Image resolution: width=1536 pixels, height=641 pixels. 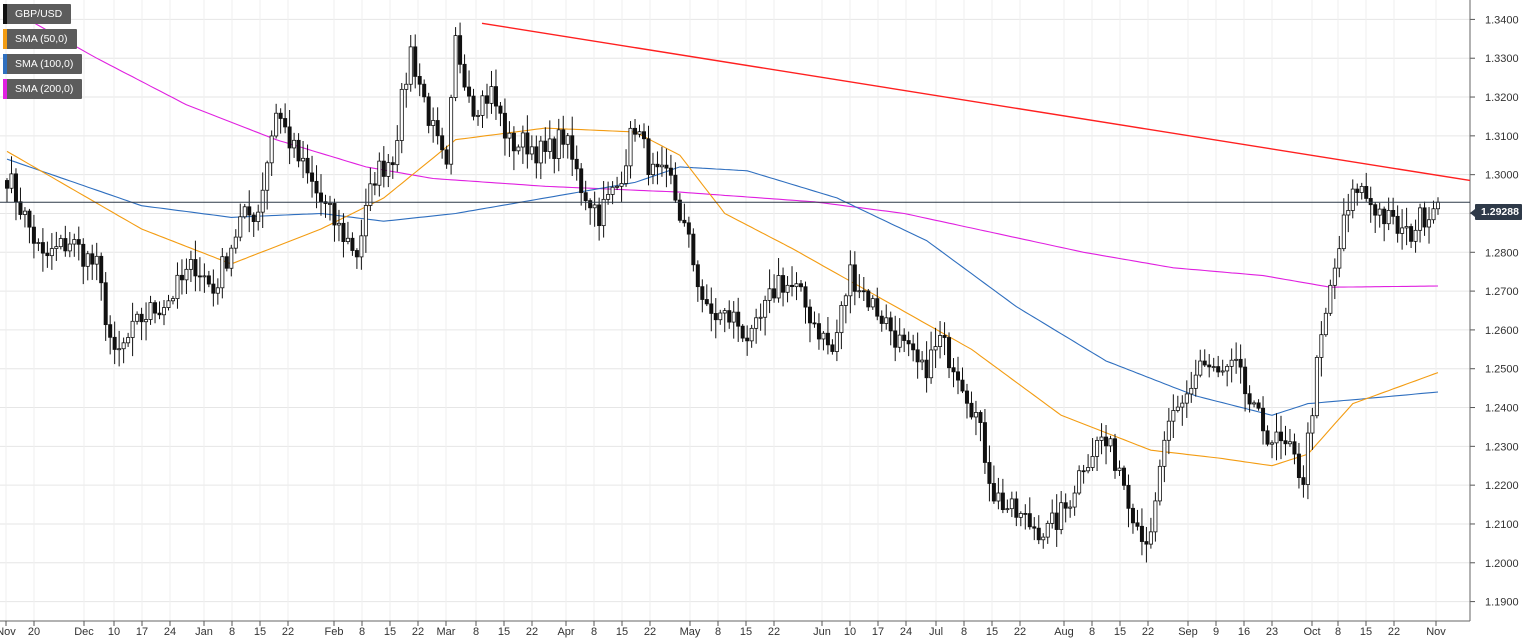 I want to click on y-tick-label: 1.2000, so click(x=1502, y=564).